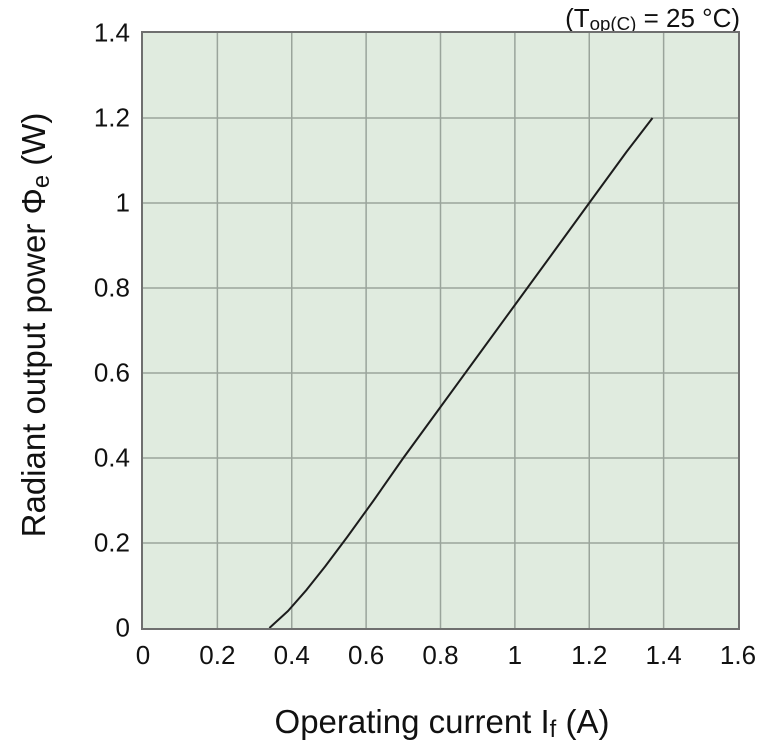 The height and width of the screenshot is (750, 768). Describe the element at coordinates (42, 181) in the screenshot. I see `y-axis-title-subscript: e` at that location.